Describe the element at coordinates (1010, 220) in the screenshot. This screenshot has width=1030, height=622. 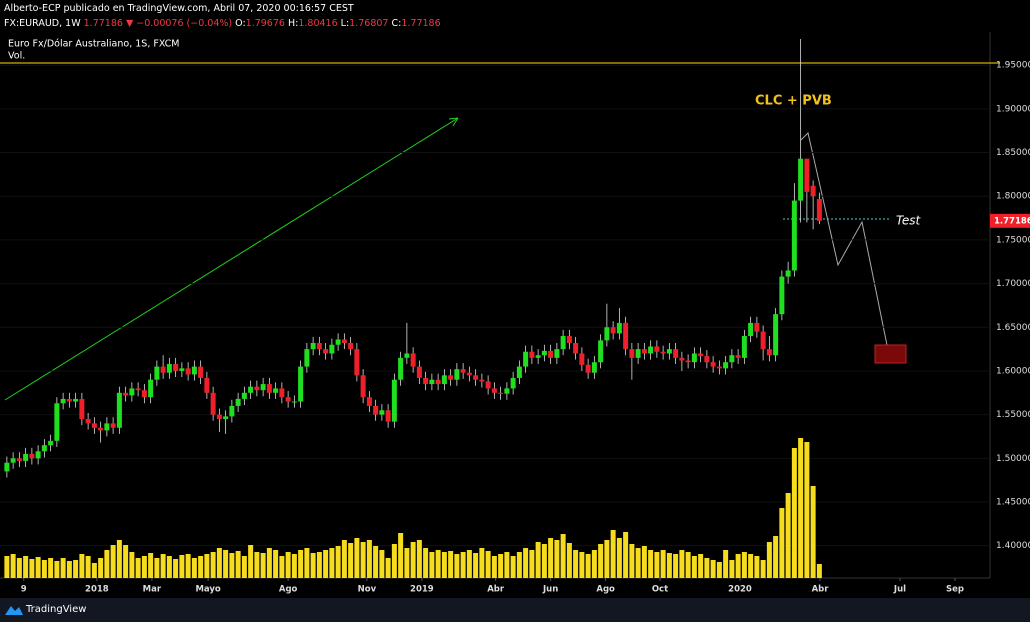
I see `last-price-box` at that location.